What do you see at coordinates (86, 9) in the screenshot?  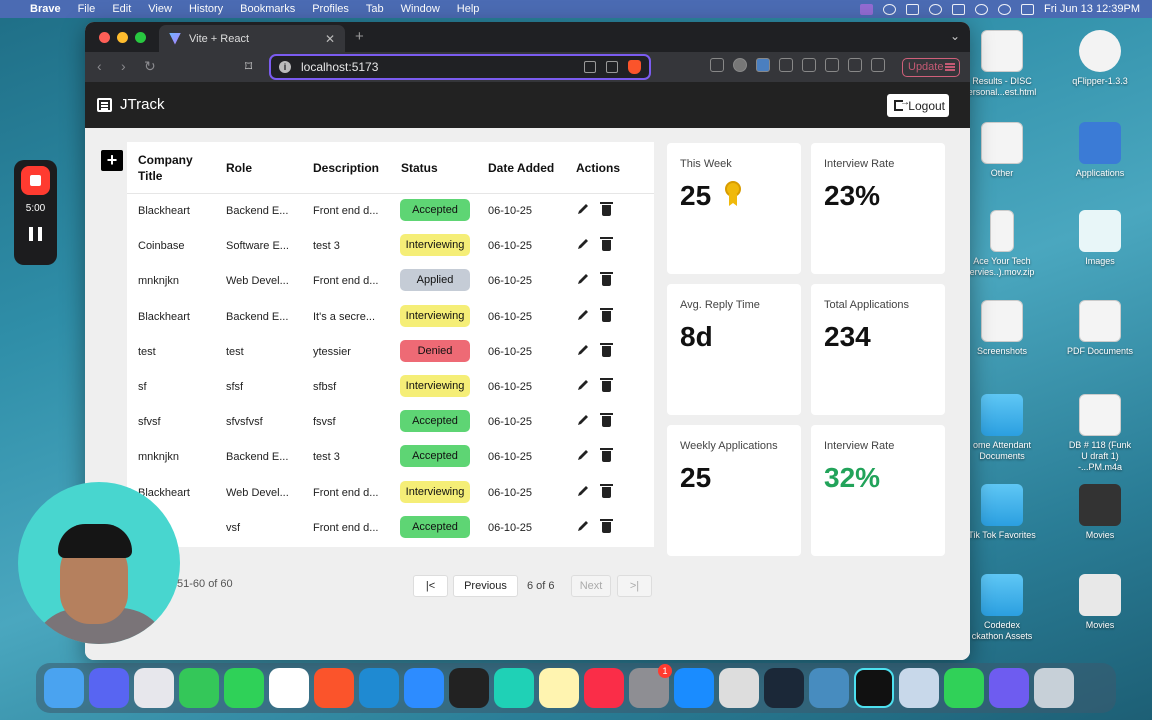 I see `menu-file: File` at bounding box center [86, 9].